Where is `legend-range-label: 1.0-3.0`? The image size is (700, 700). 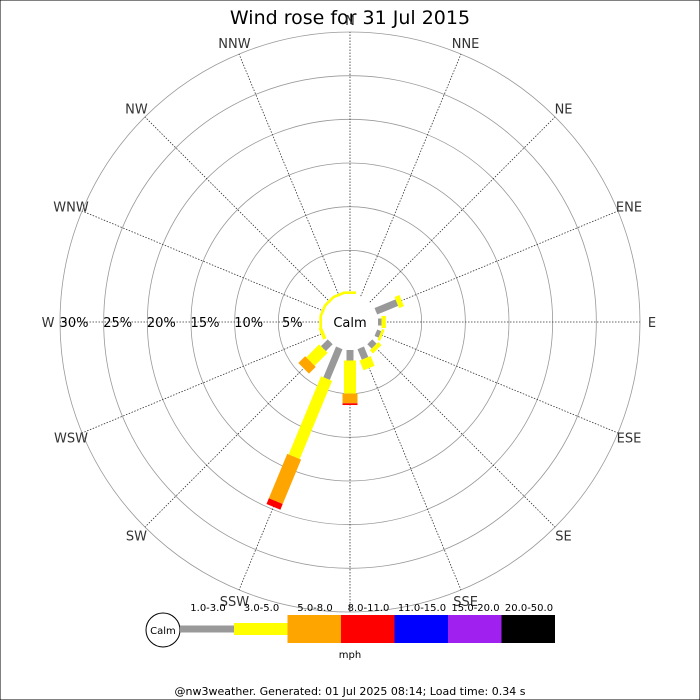
legend-range-label: 1.0-3.0 is located at coordinates (207, 608).